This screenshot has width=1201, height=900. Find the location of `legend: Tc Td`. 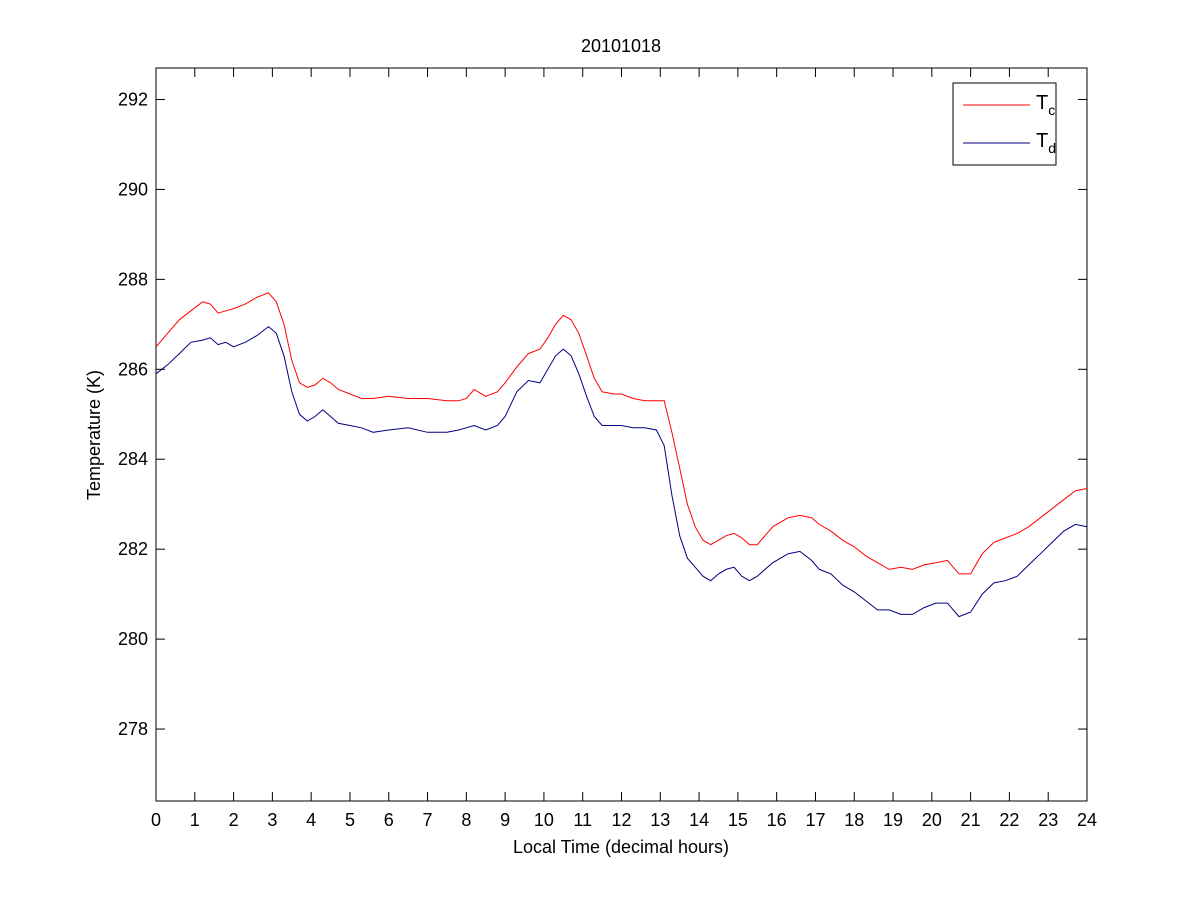

legend: Tc Td is located at coordinates (1004, 124).